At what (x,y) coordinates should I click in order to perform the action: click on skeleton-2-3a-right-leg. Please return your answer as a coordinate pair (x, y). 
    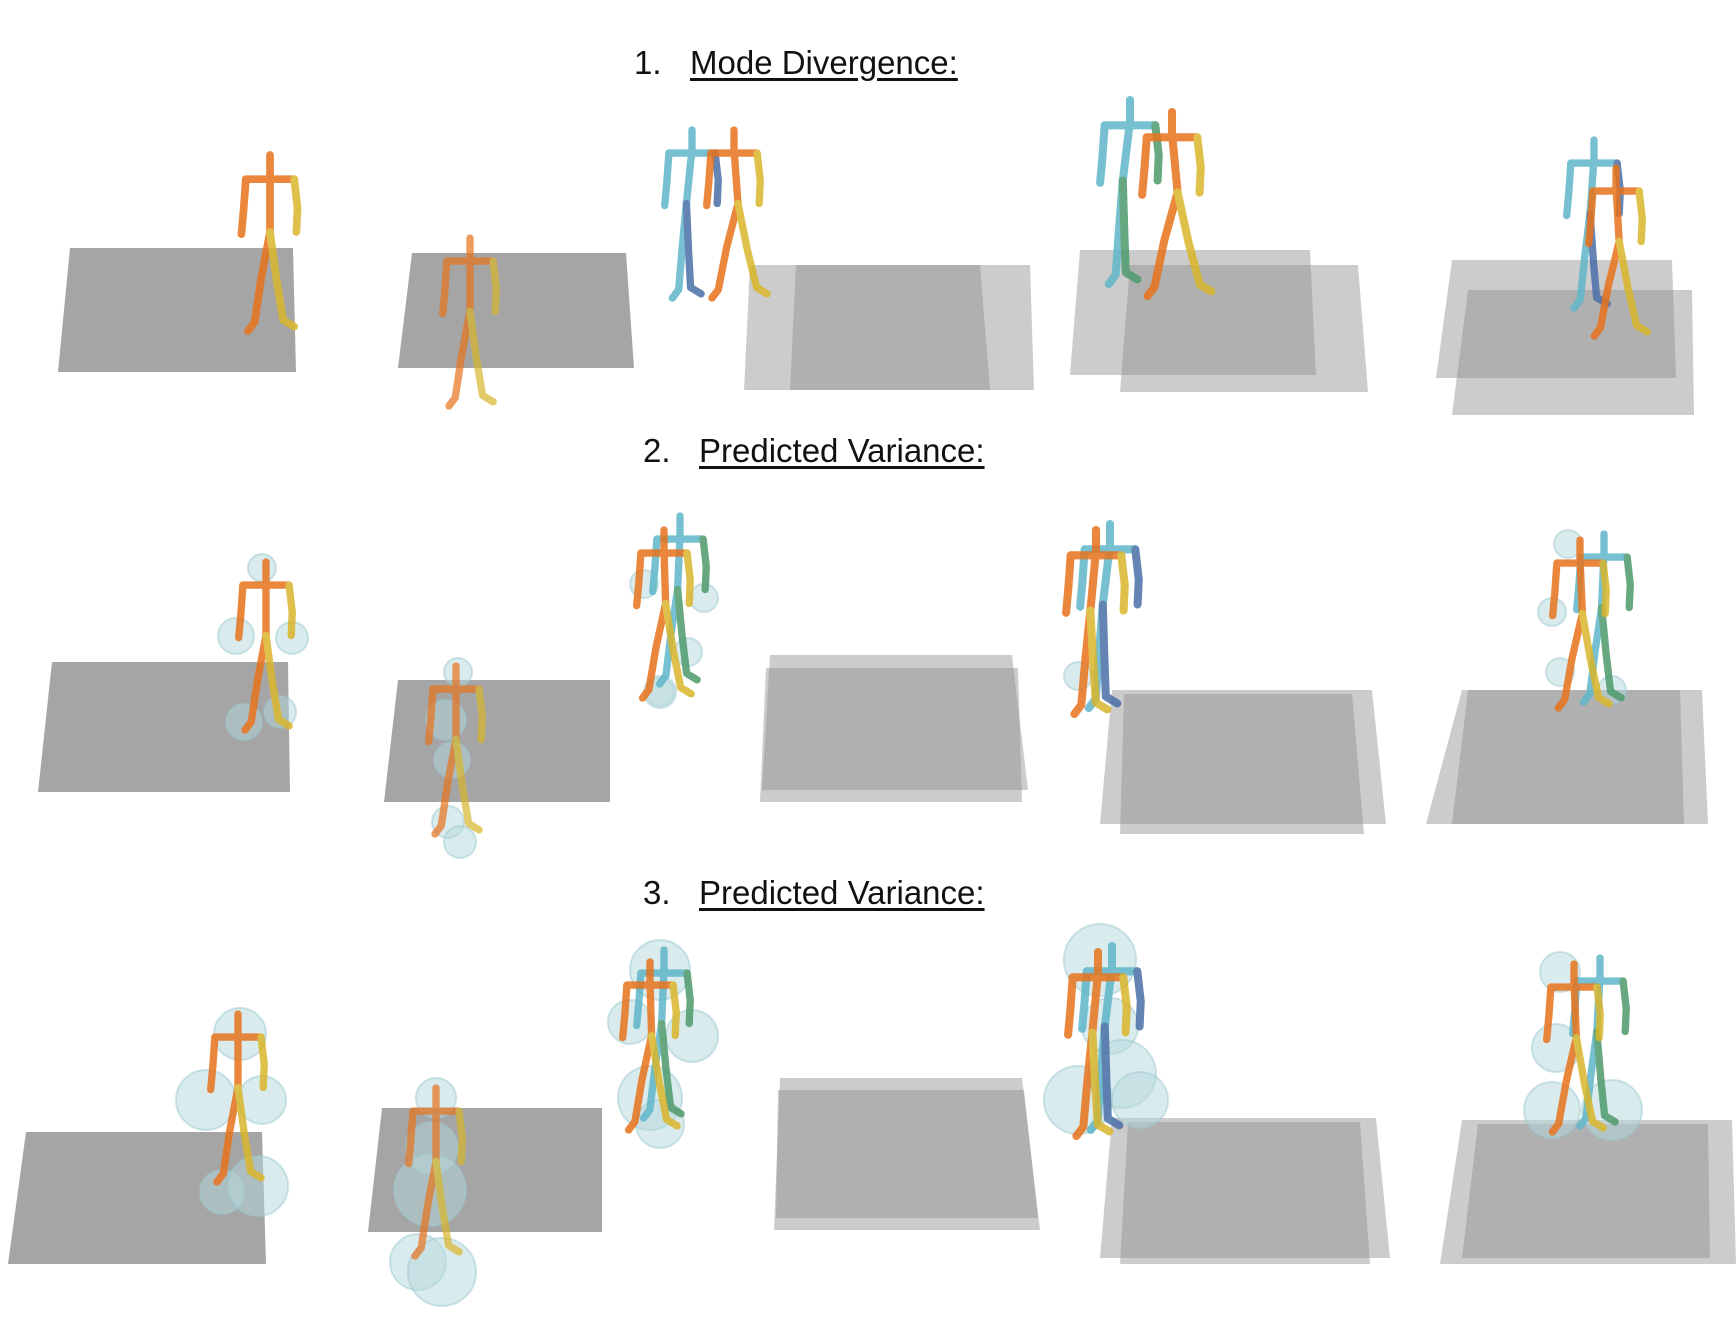
    Looking at the image, I should click on (687, 634).